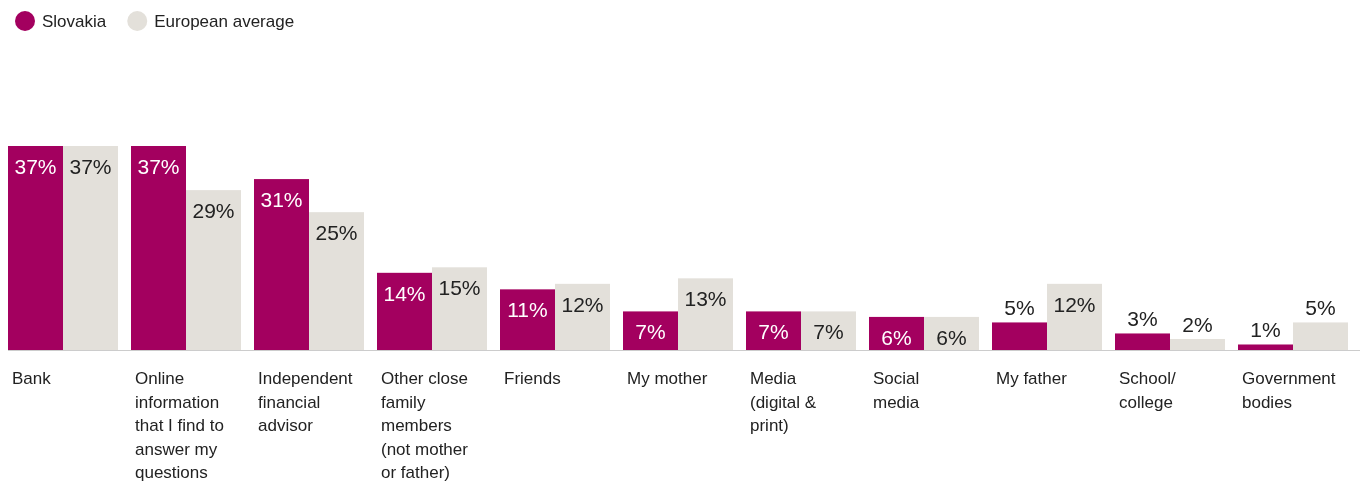 The image size is (1368, 482). Describe the element at coordinates (1032, 378) in the screenshot. I see `x-tick-label: My father` at that location.